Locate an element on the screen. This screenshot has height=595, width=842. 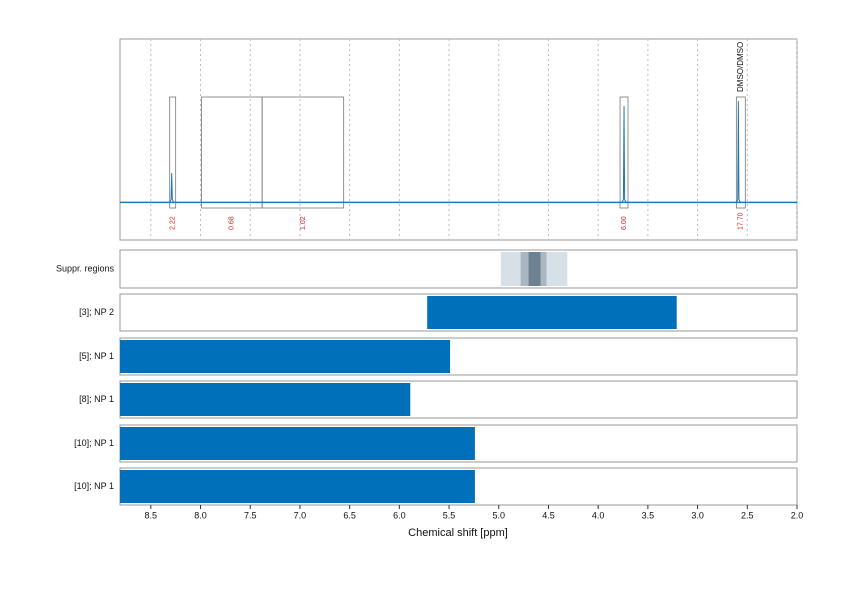
row-frame is located at coordinates (458, 312).